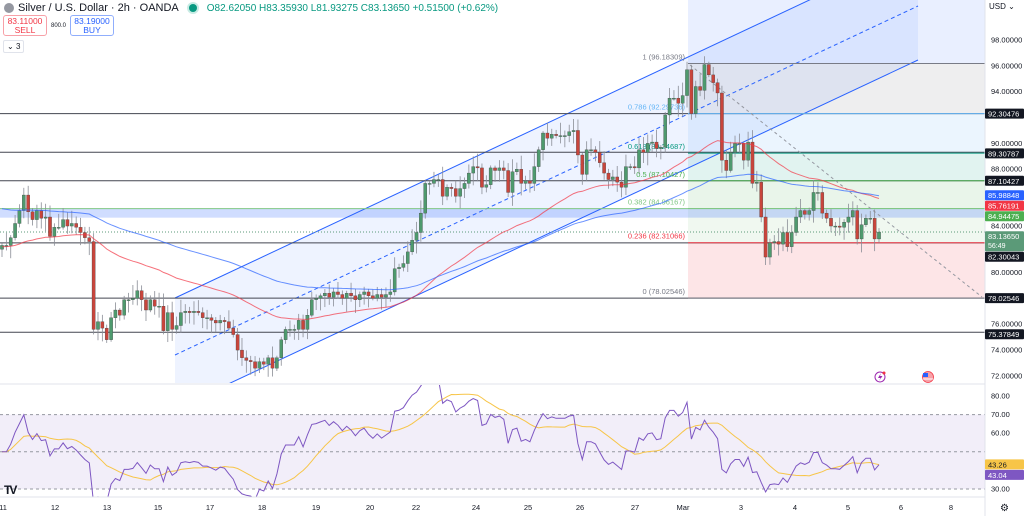 This screenshot has width=1024, height=516. What do you see at coordinates (1006, 272) in the screenshot?
I see `price-tick-label: 80.00000` at bounding box center [1006, 272].